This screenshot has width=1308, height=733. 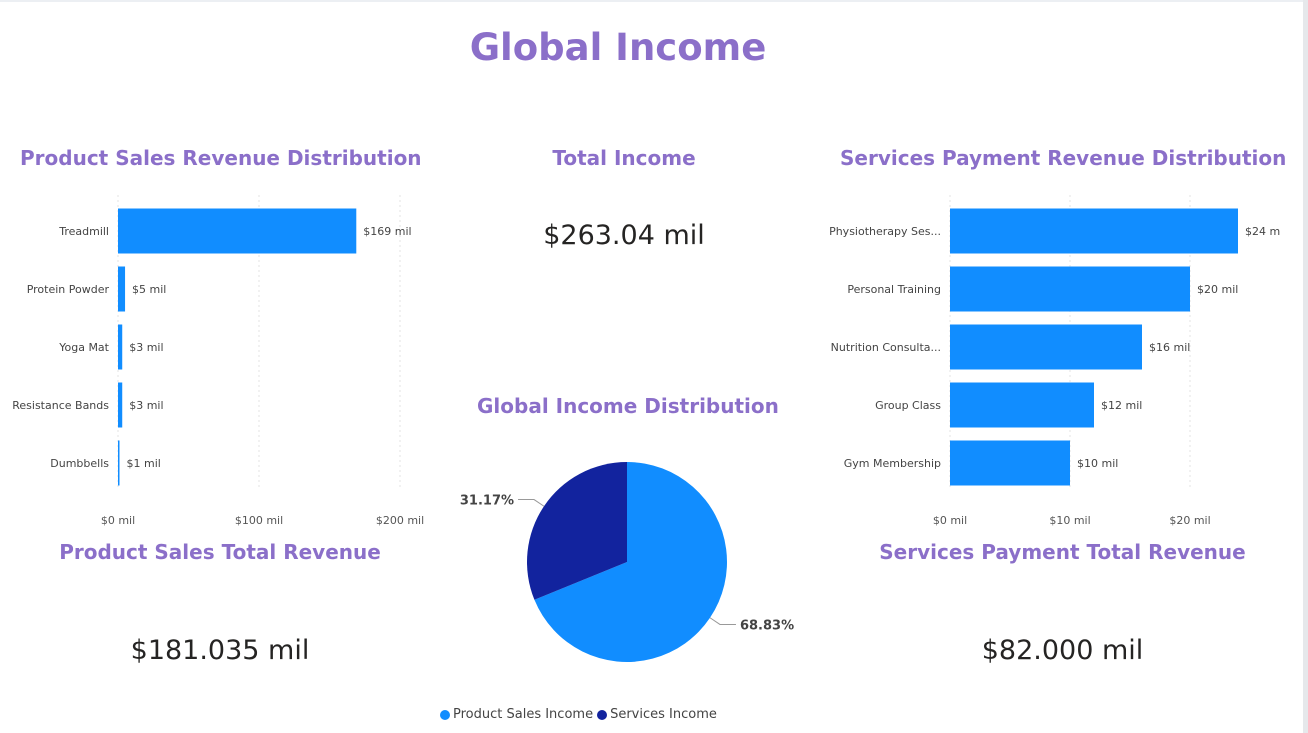 I want to click on services-xtick-label: $0 mil, so click(x=950, y=520).